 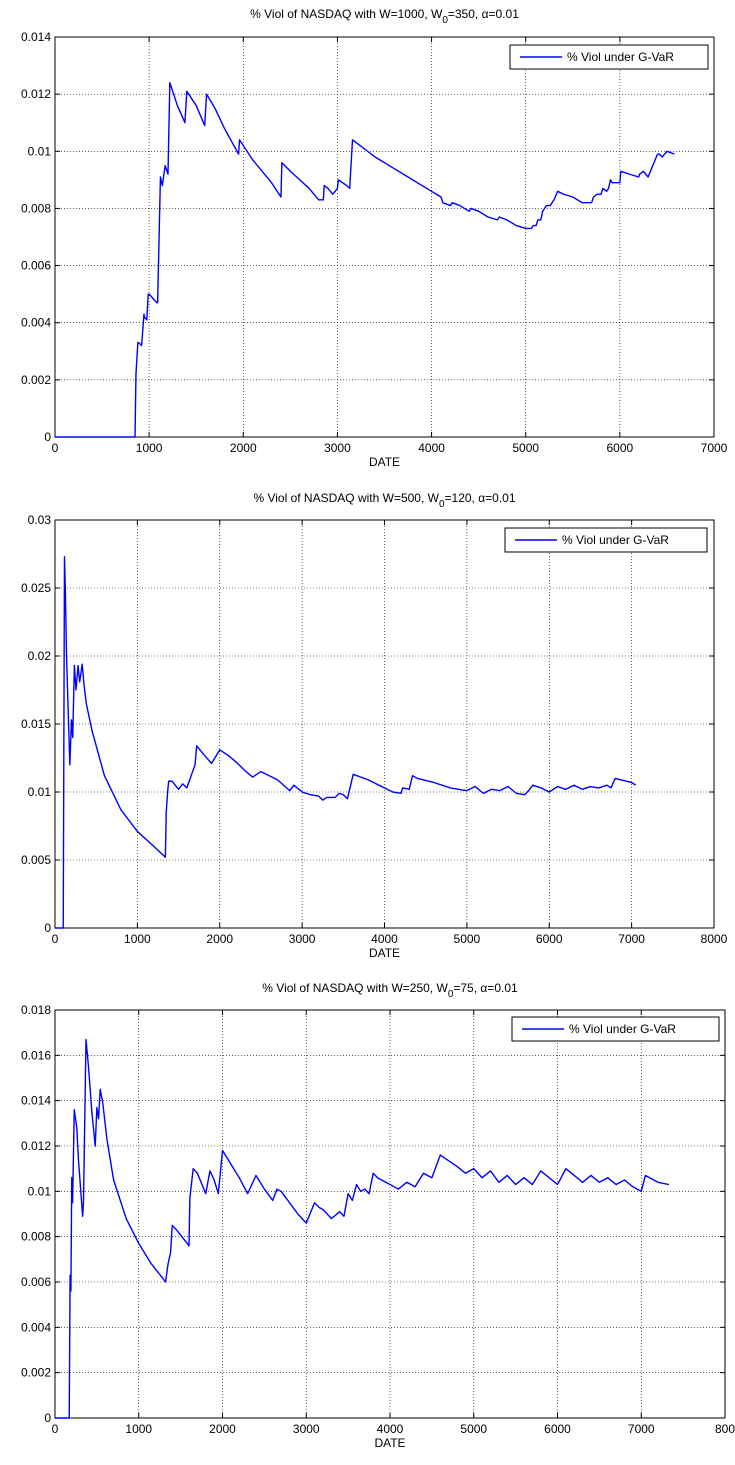 What do you see at coordinates (480, 498) in the screenshot?
I see `chart-title-rest: =120, α=0.01` at bounding box center [480, 498].